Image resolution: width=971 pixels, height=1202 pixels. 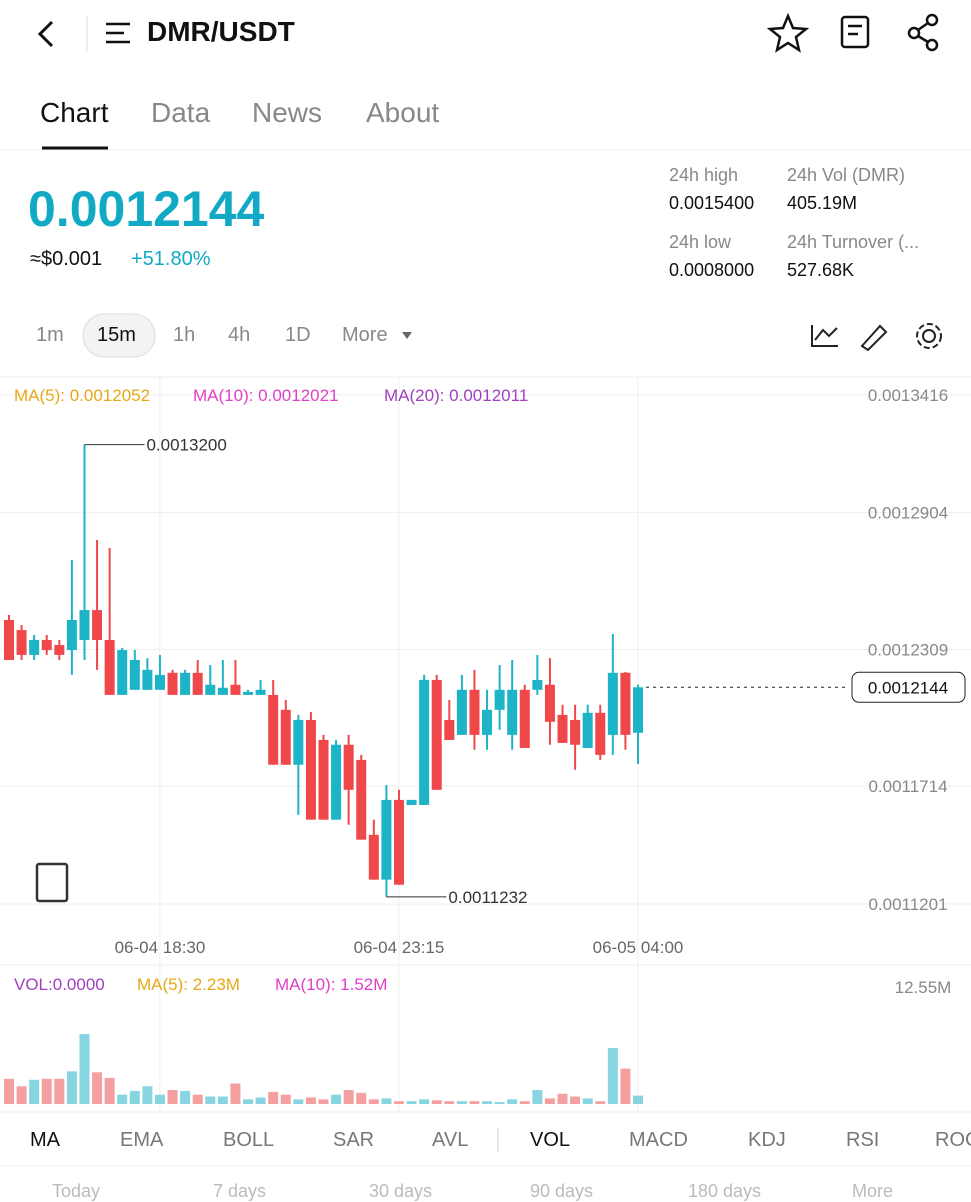 I want to click on fullscreen-icon, so click(x=52, y=882).